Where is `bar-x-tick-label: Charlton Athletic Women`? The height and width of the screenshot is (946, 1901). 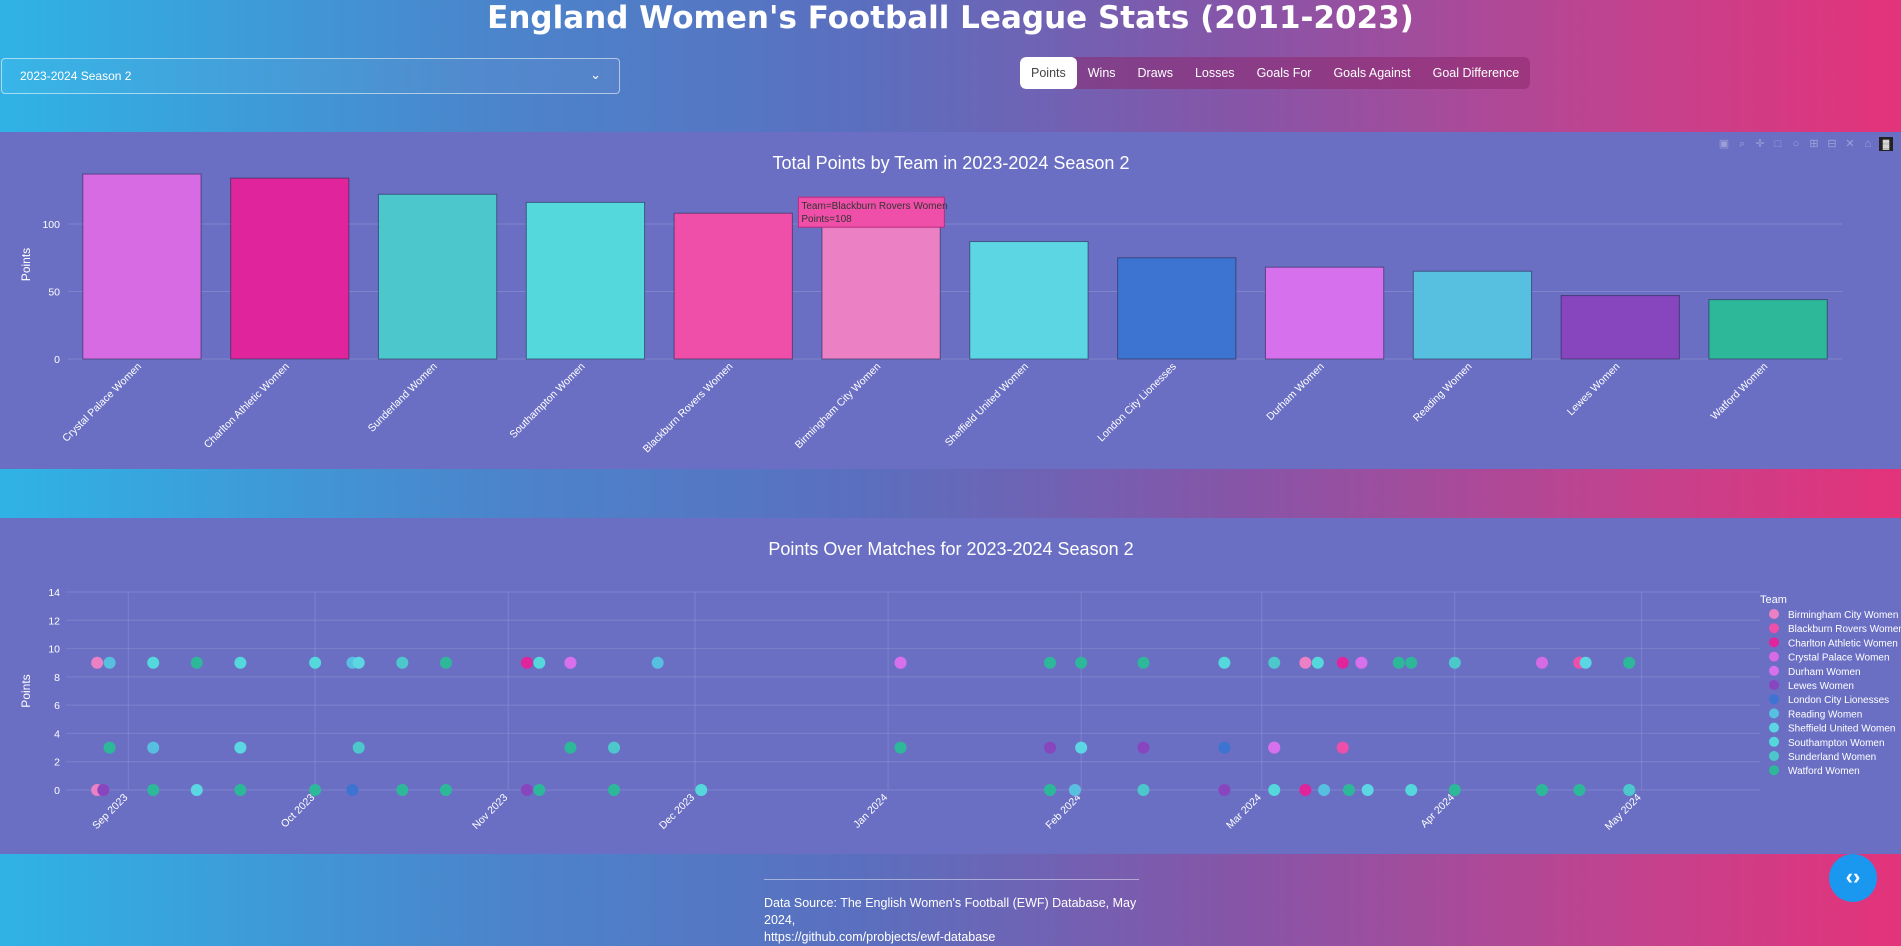 bar-x-tick-label: Charlton Athletic Women is located at coordinates (247, 406).